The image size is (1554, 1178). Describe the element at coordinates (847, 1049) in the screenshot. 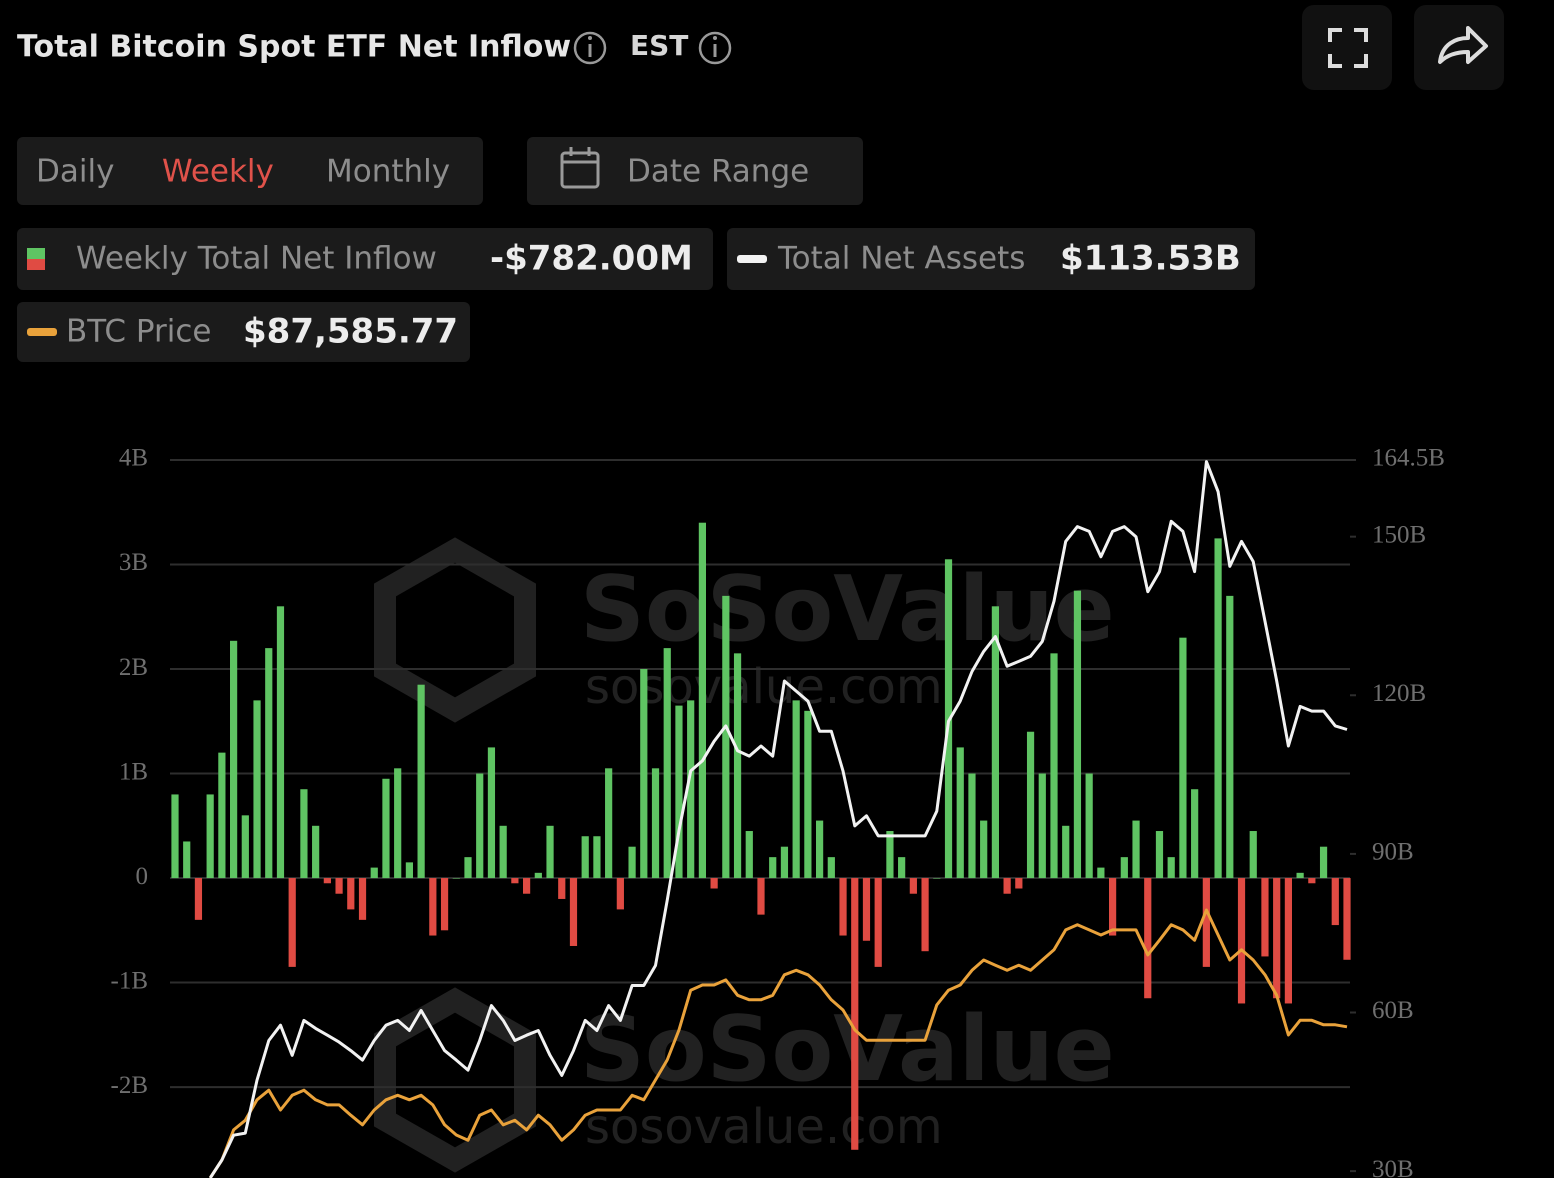

I see `watermark-brand: SoSoValue` at that location.